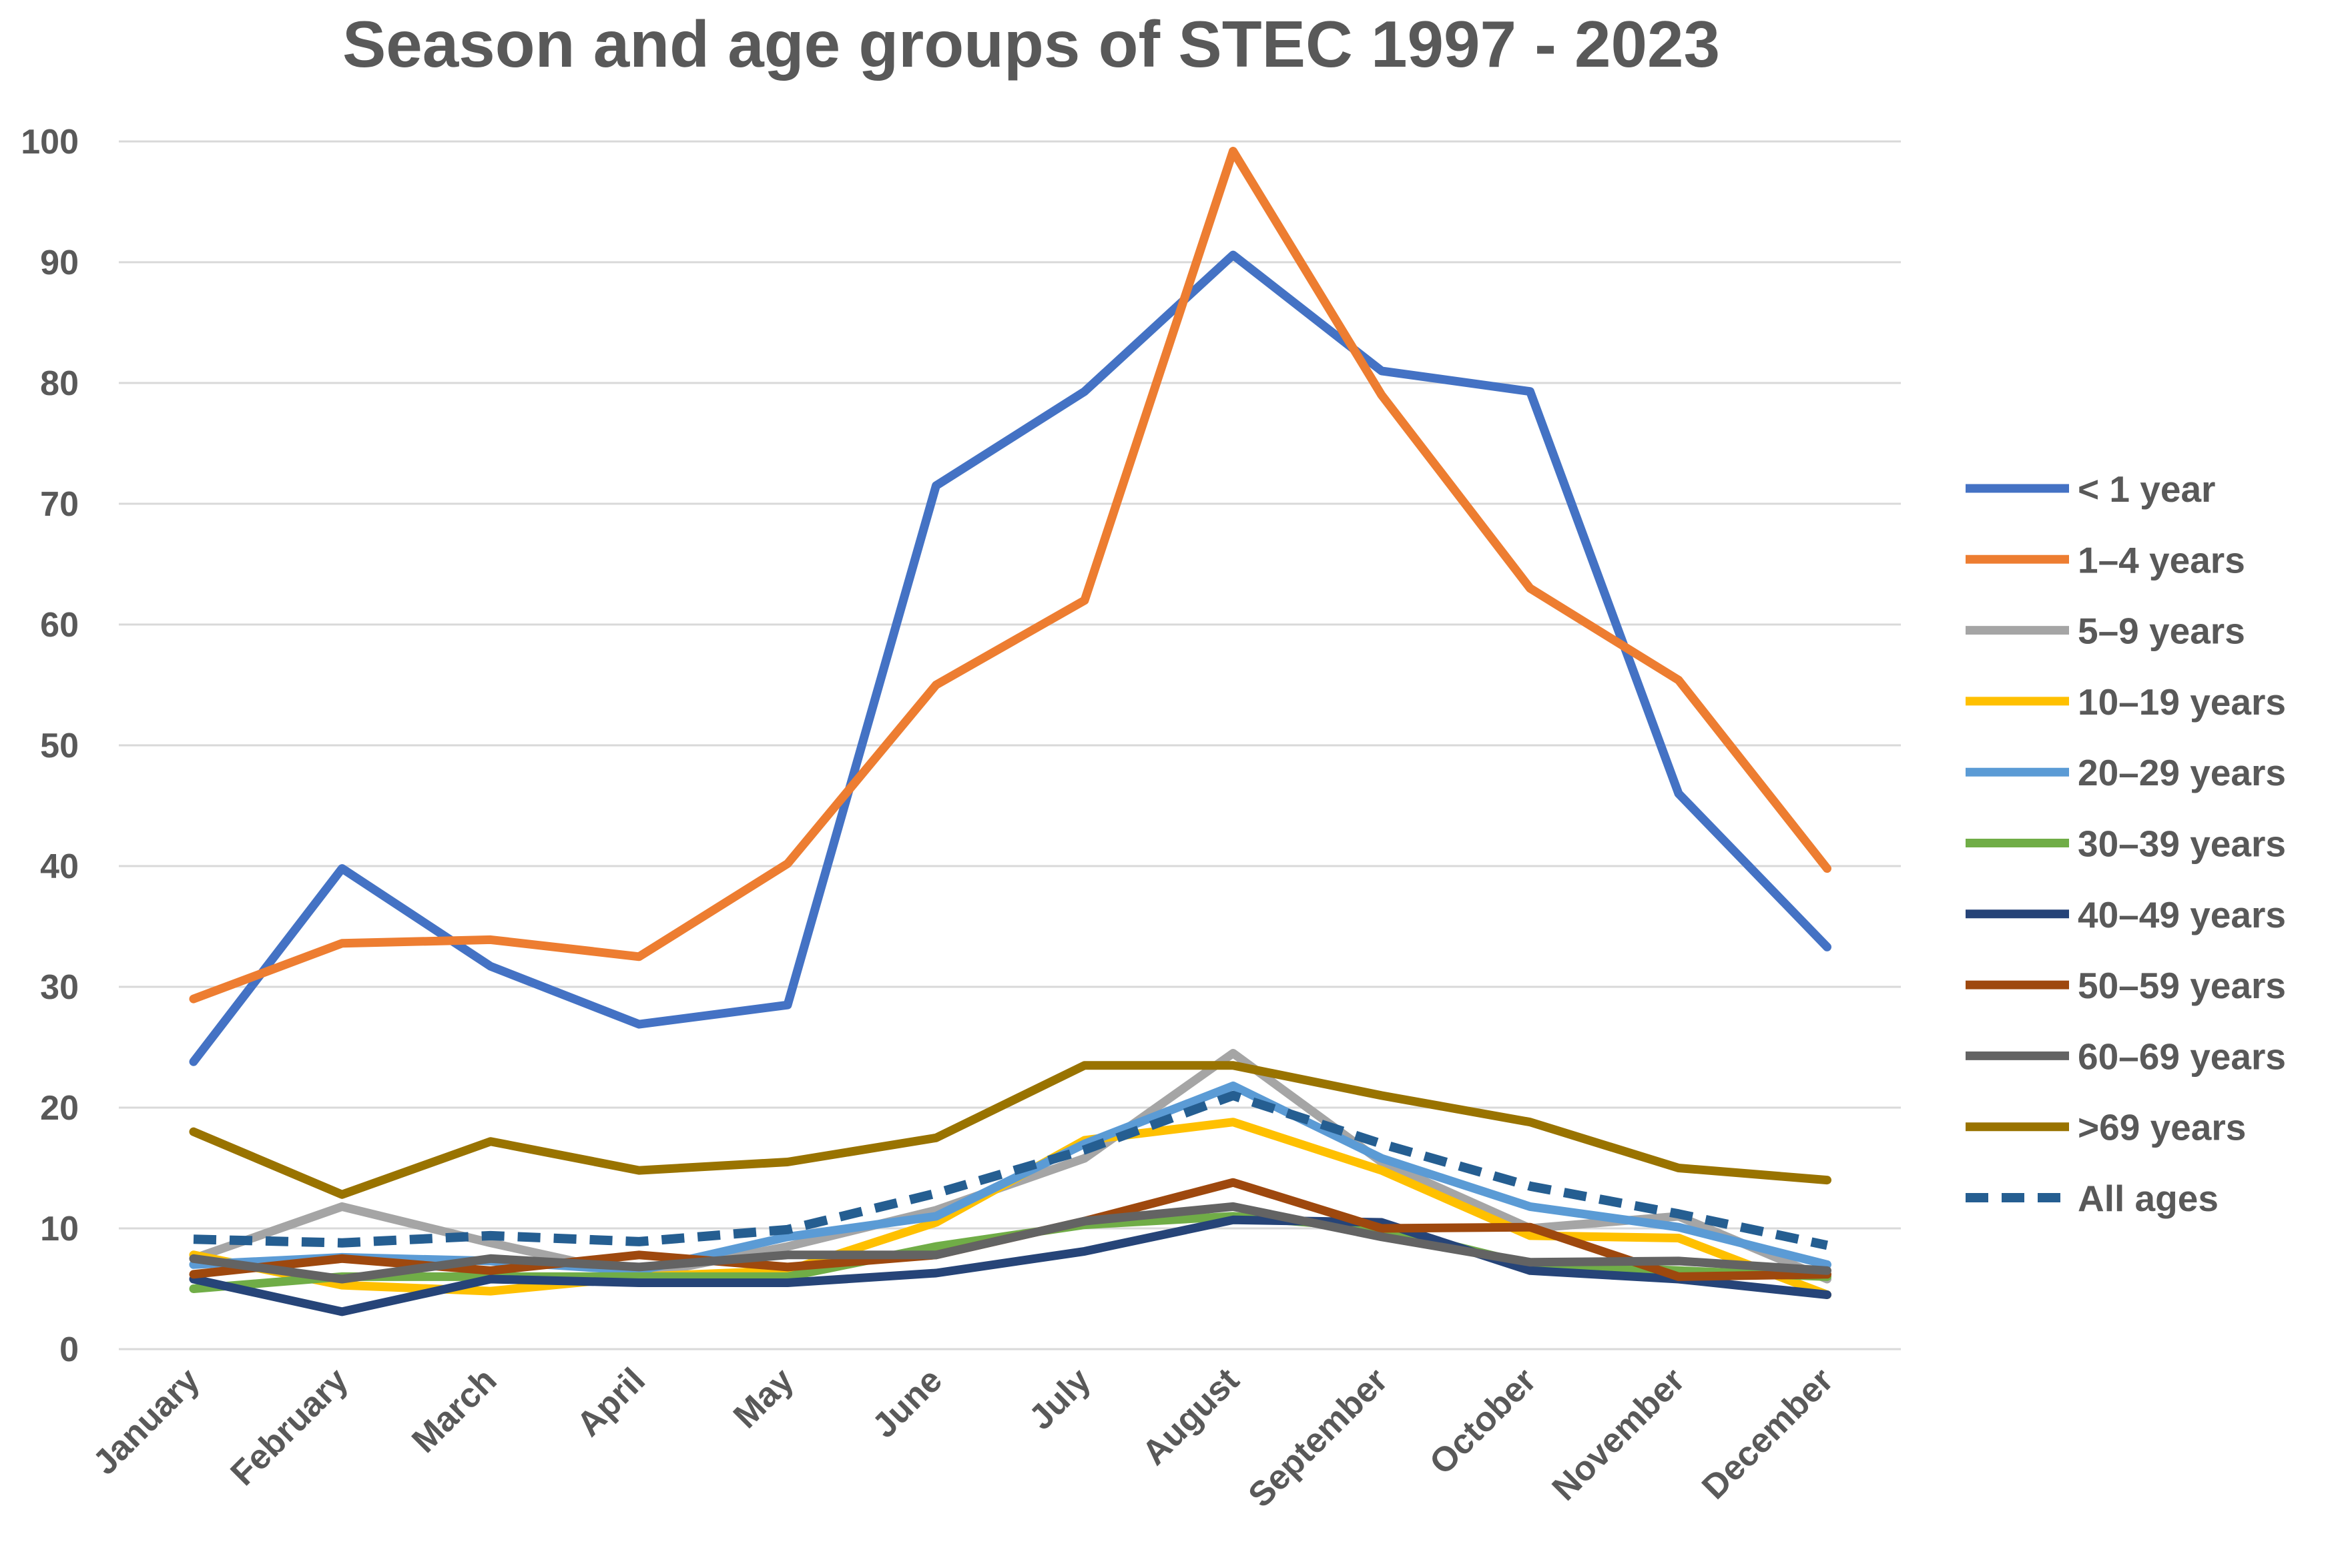 This screenshot has height=1568, width=2326. Describe the element at coordinates (2182, 844) in the screenshot. I see `legend-label: 30–39 years` at that location.